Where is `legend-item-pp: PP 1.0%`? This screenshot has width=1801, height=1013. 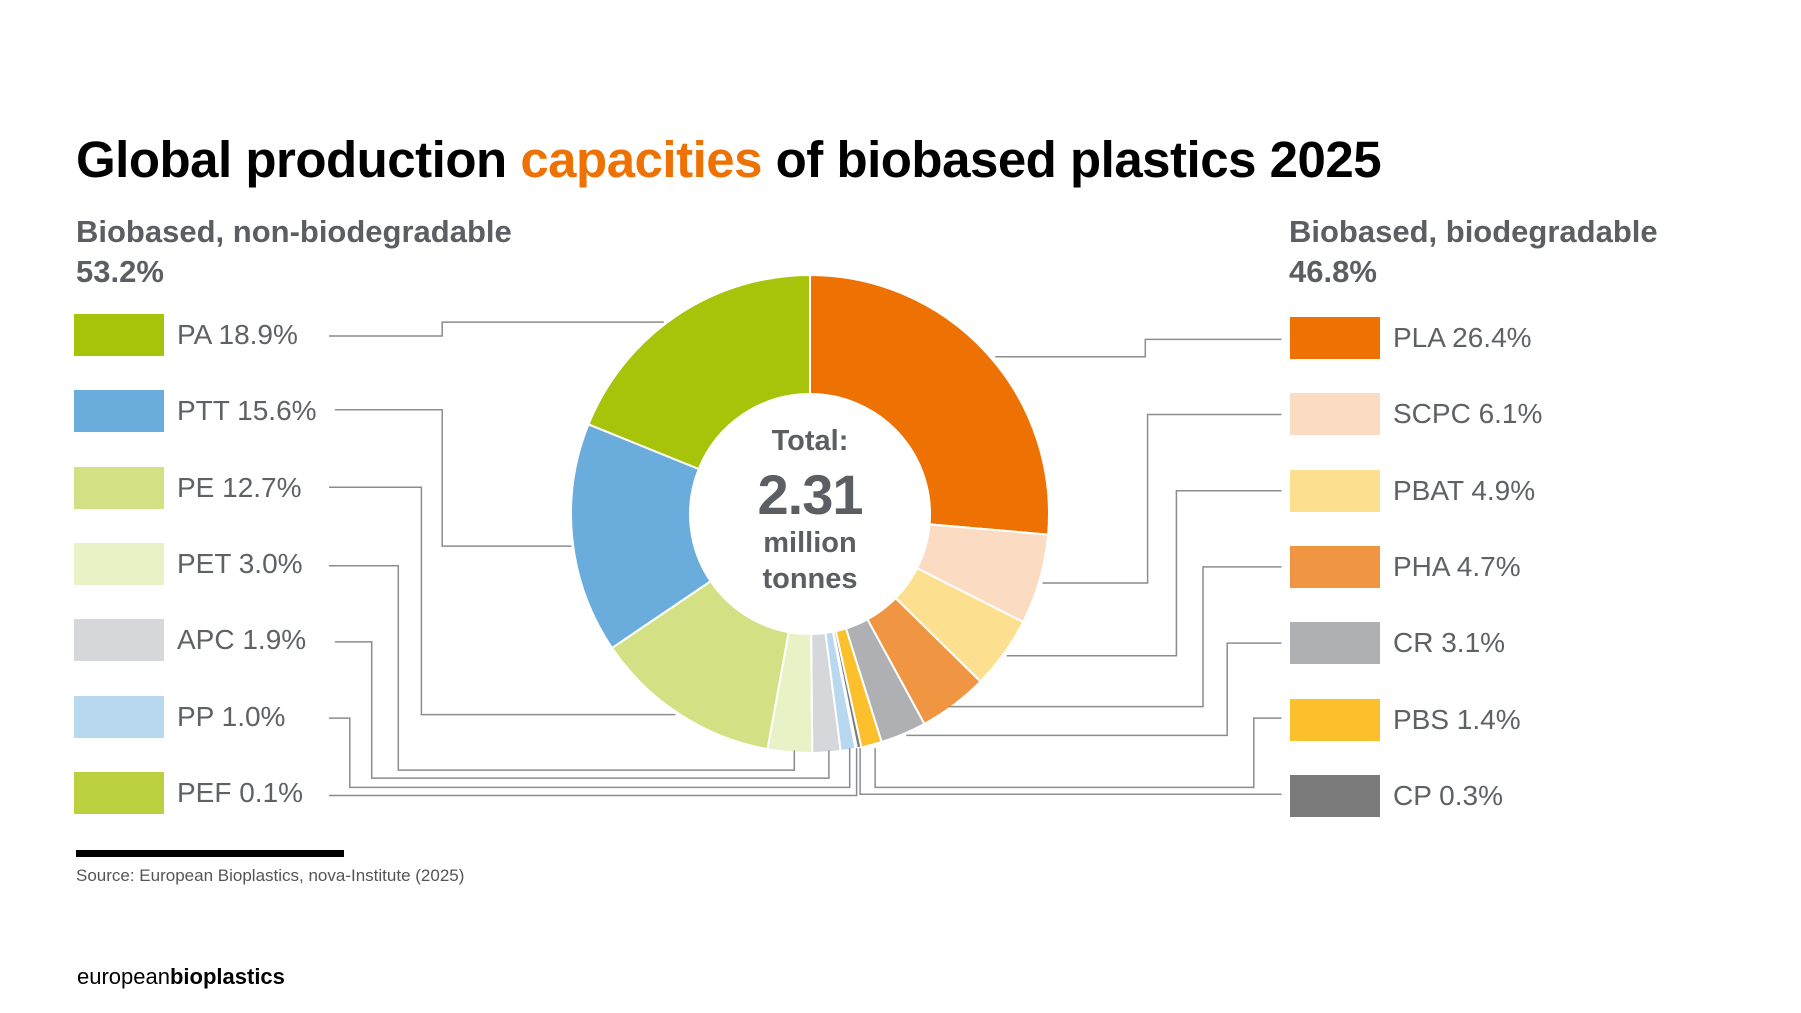
legend-item-pp: PP 1.0% is located at coordinates (180, 716).